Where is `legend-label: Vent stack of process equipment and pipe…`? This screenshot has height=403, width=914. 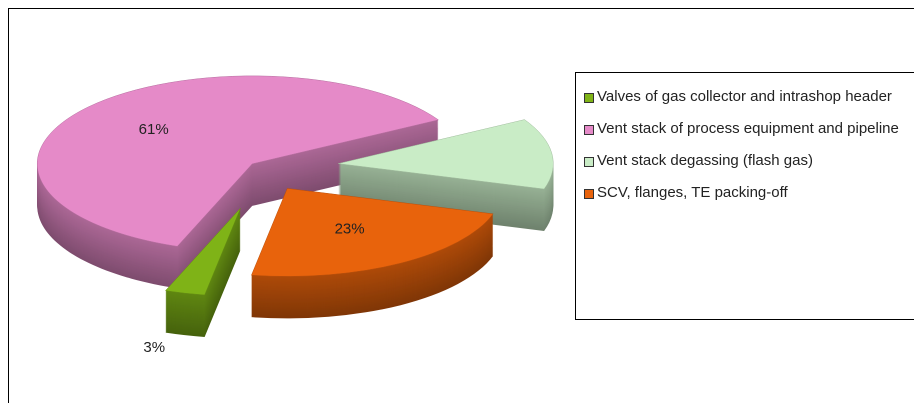 legend-label: Vent stack of process equipment and pipe… is located at coordinates (748, 128).